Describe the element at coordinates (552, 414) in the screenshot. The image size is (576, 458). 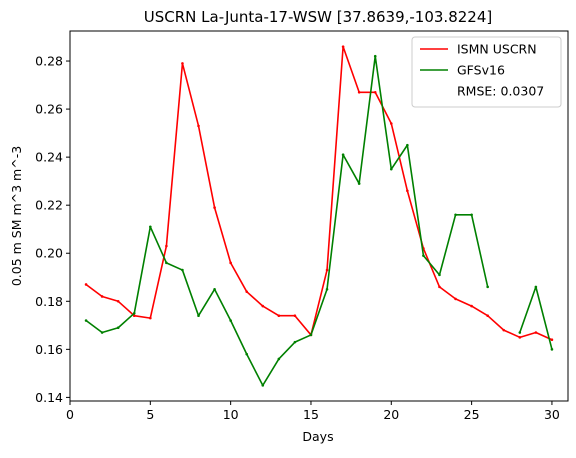
I see `x-tick-label: 30` at that location.